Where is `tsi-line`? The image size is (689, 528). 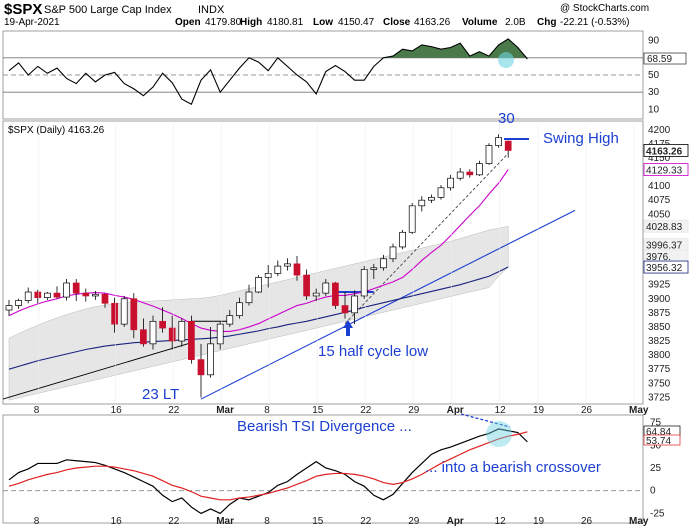
tsi-line is located at coordinates (268, 471).